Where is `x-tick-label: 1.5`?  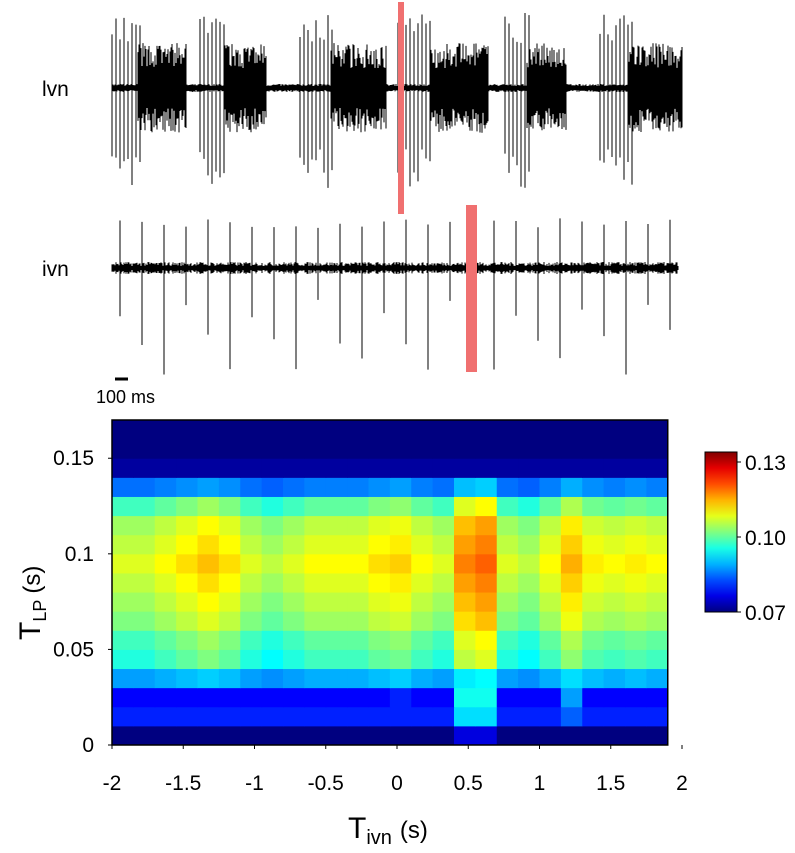 x-tick-label: 1.5 is located at coordinates (610, 783).